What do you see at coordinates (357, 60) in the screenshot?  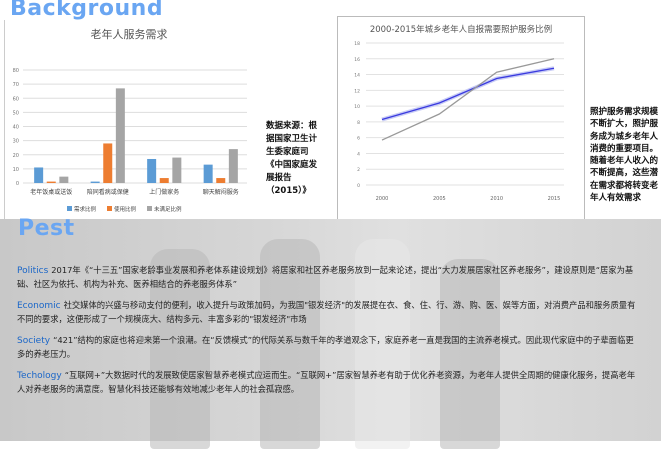 I see `y-tick-label: 16` at bounding box center [357, 60].